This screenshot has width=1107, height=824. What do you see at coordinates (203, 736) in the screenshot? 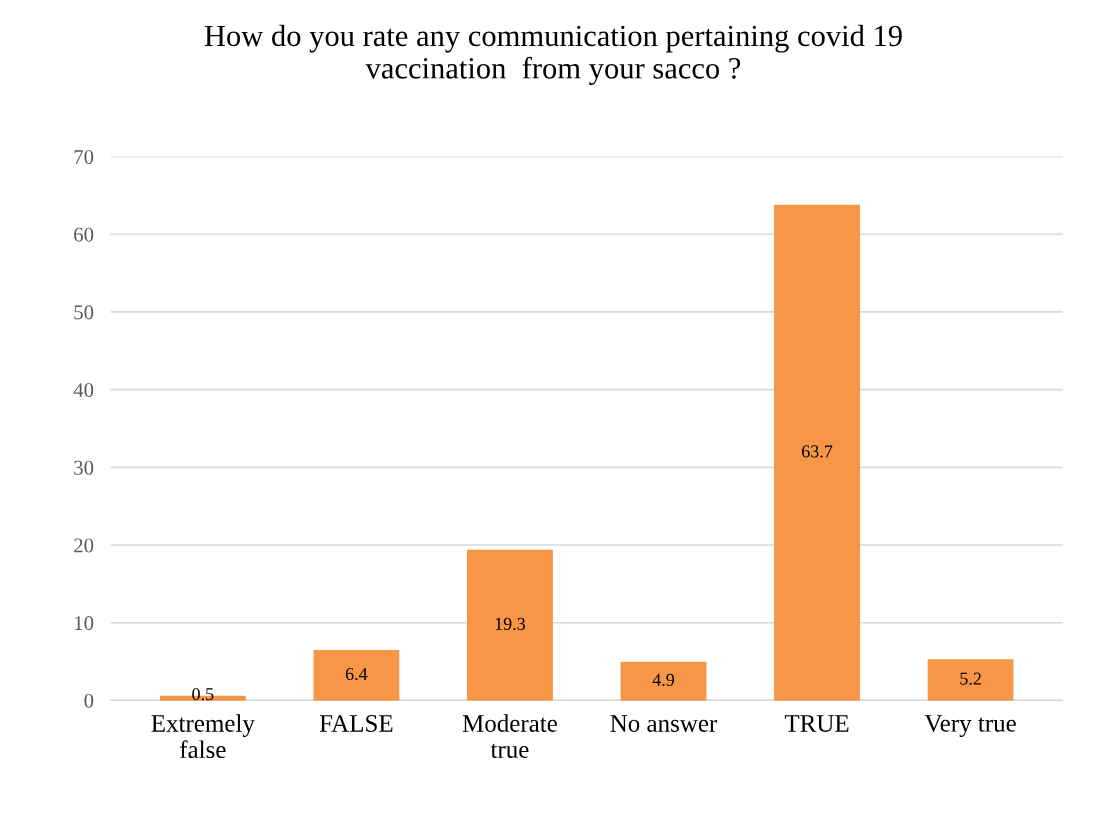
I see `x-tick-label: Extremely false` at bounding box center [203, 736].